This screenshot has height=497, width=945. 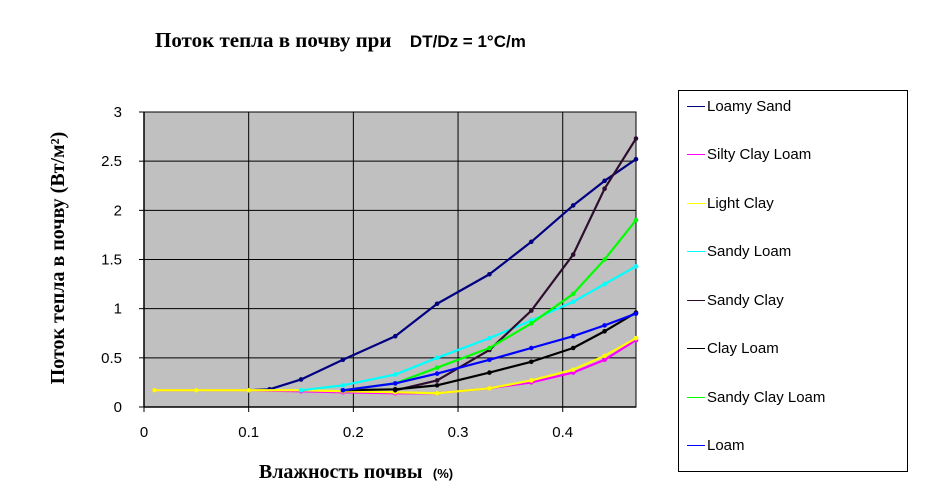 What do you see at coordinates (458, 432) in the screenshot?
I see `x-tick-label: 0.3` at bounding box center [458, 432].